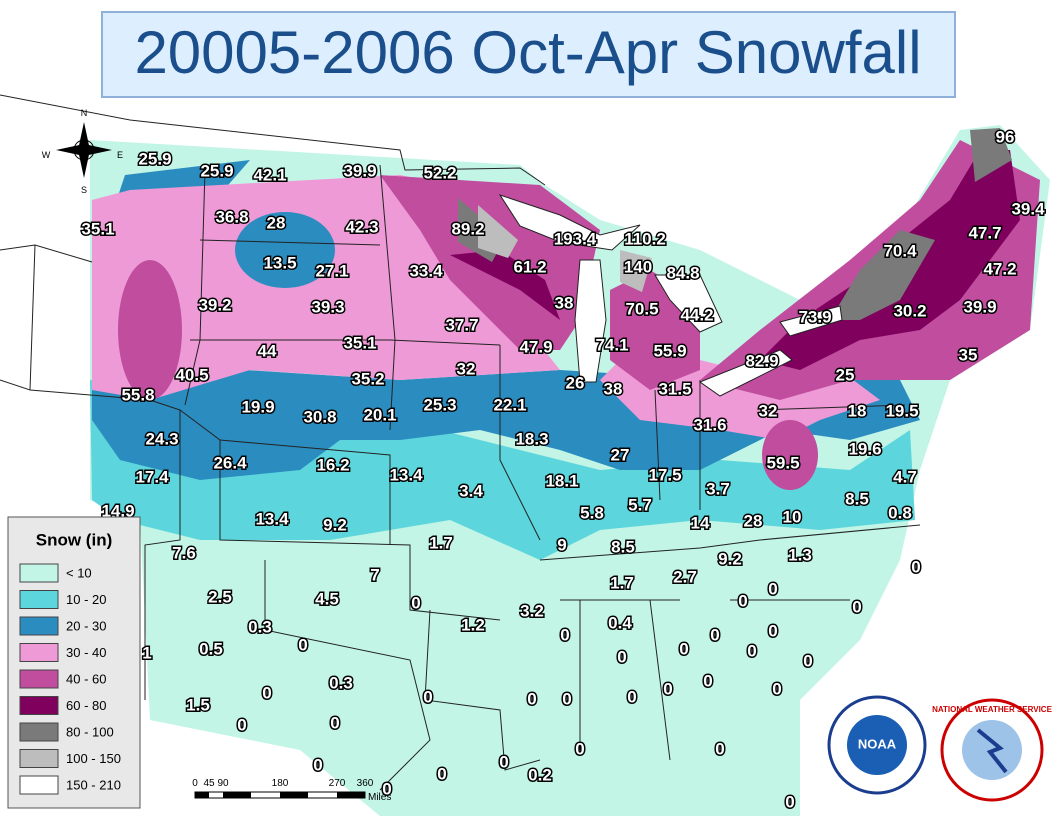 This screenshot has width=1056, height=816. What do you see at coordinates (471, 490) in the screenshot?
I see `station-value: 3.4` at bounding box center [471, 490].